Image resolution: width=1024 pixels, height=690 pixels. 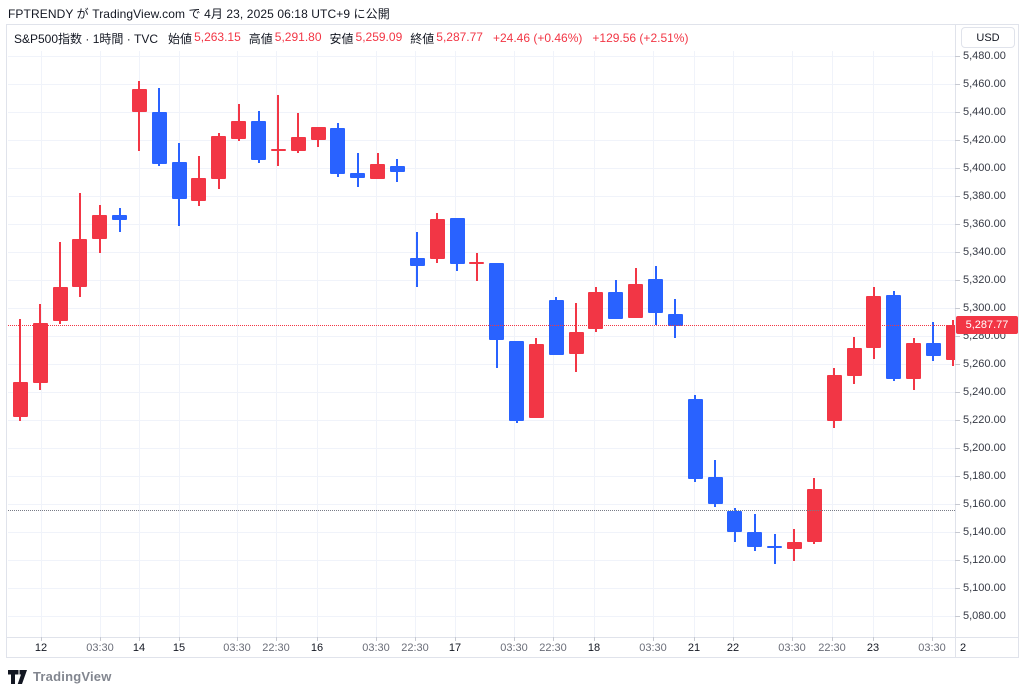 I want to click on price-tick-label: 5,320.00, so click(x=984, y=279).